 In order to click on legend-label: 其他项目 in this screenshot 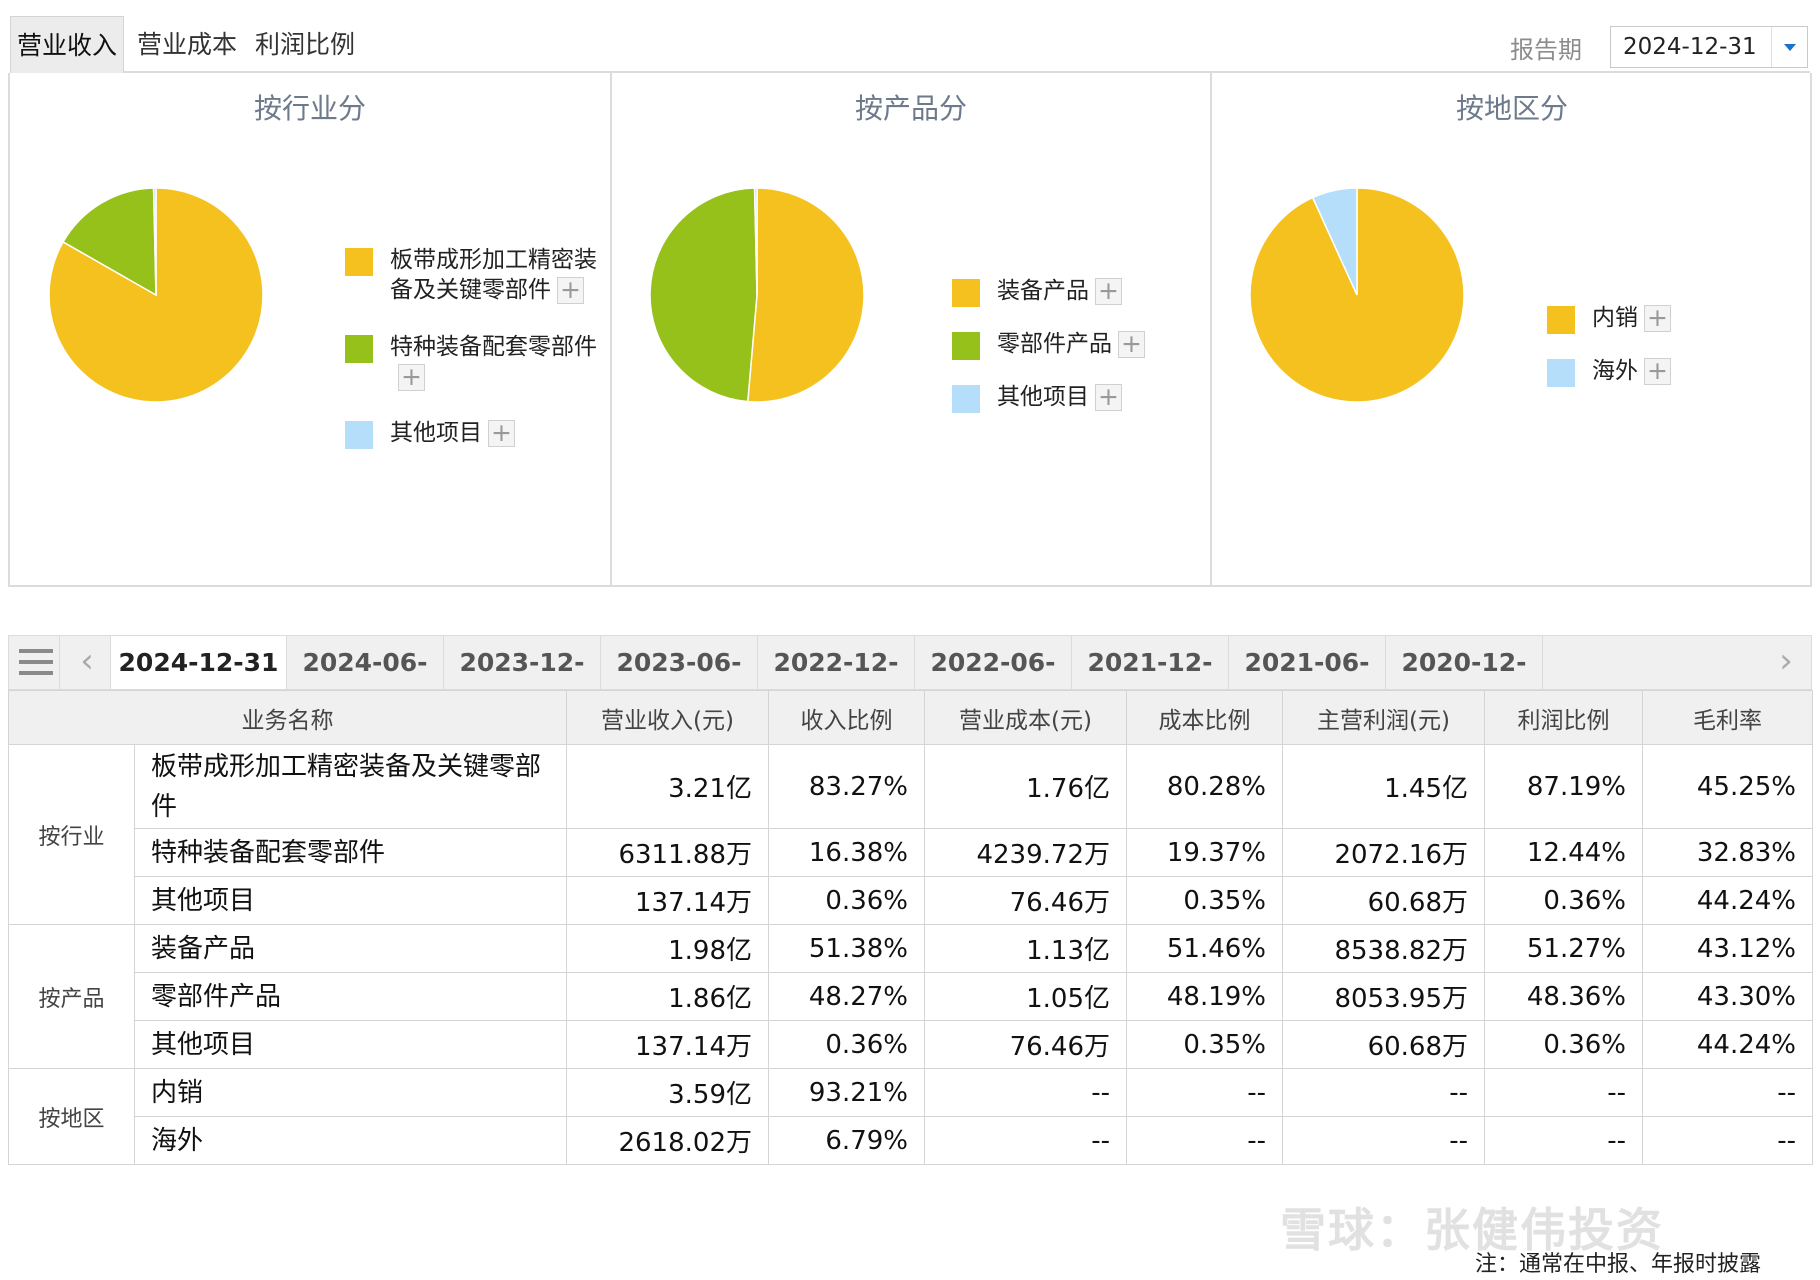, I will do `click(436, 433)`.